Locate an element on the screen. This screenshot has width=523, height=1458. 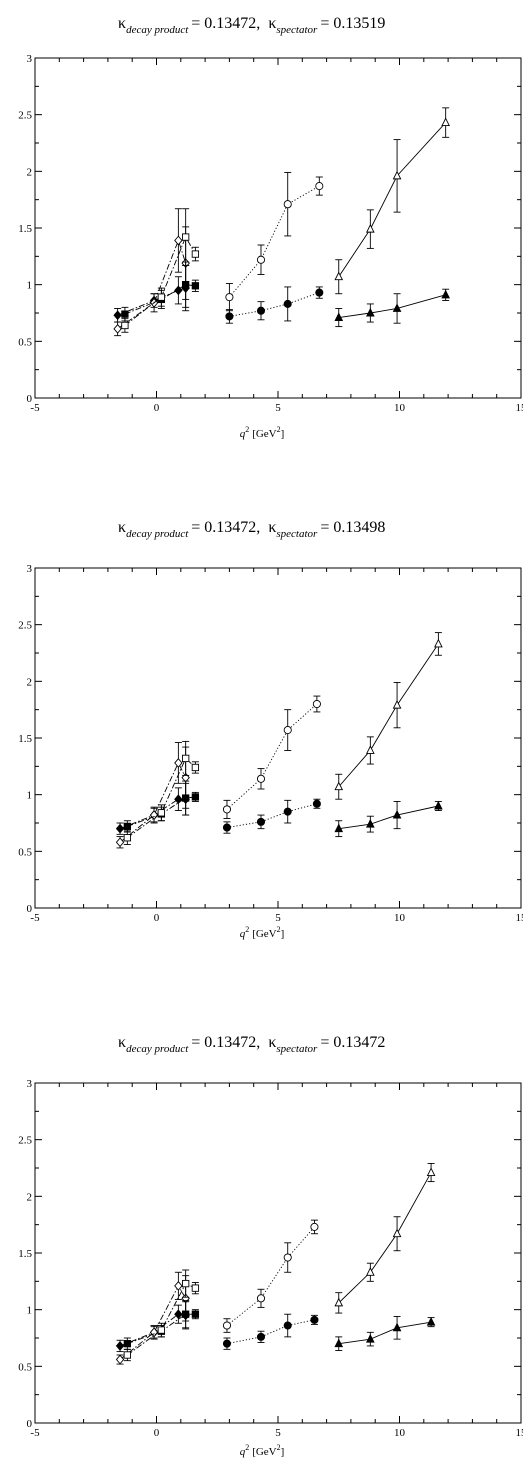
series-circle-open is located at coordinates (271, 757).